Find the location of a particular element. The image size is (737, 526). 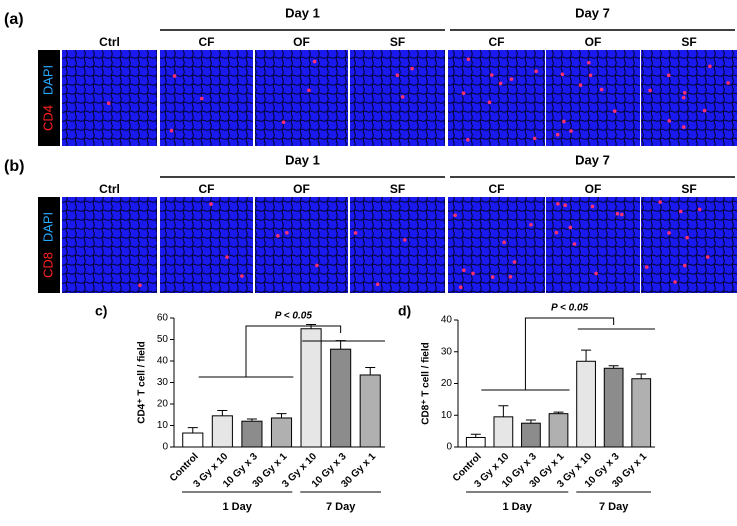

y-axis-label: CD8⁺ T cell / field is located at coordinates (426, 383).